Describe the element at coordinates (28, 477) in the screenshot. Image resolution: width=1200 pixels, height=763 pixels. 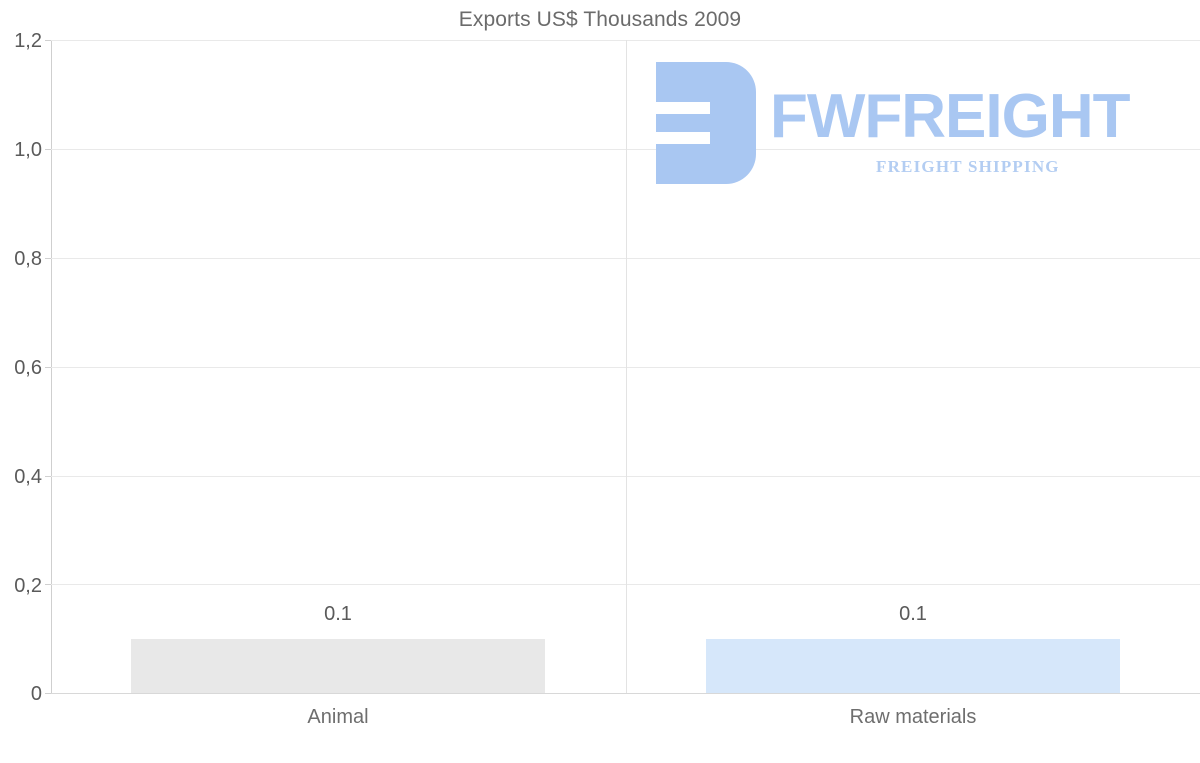
I see `y-axis-tick-label: 0,4` at that location.